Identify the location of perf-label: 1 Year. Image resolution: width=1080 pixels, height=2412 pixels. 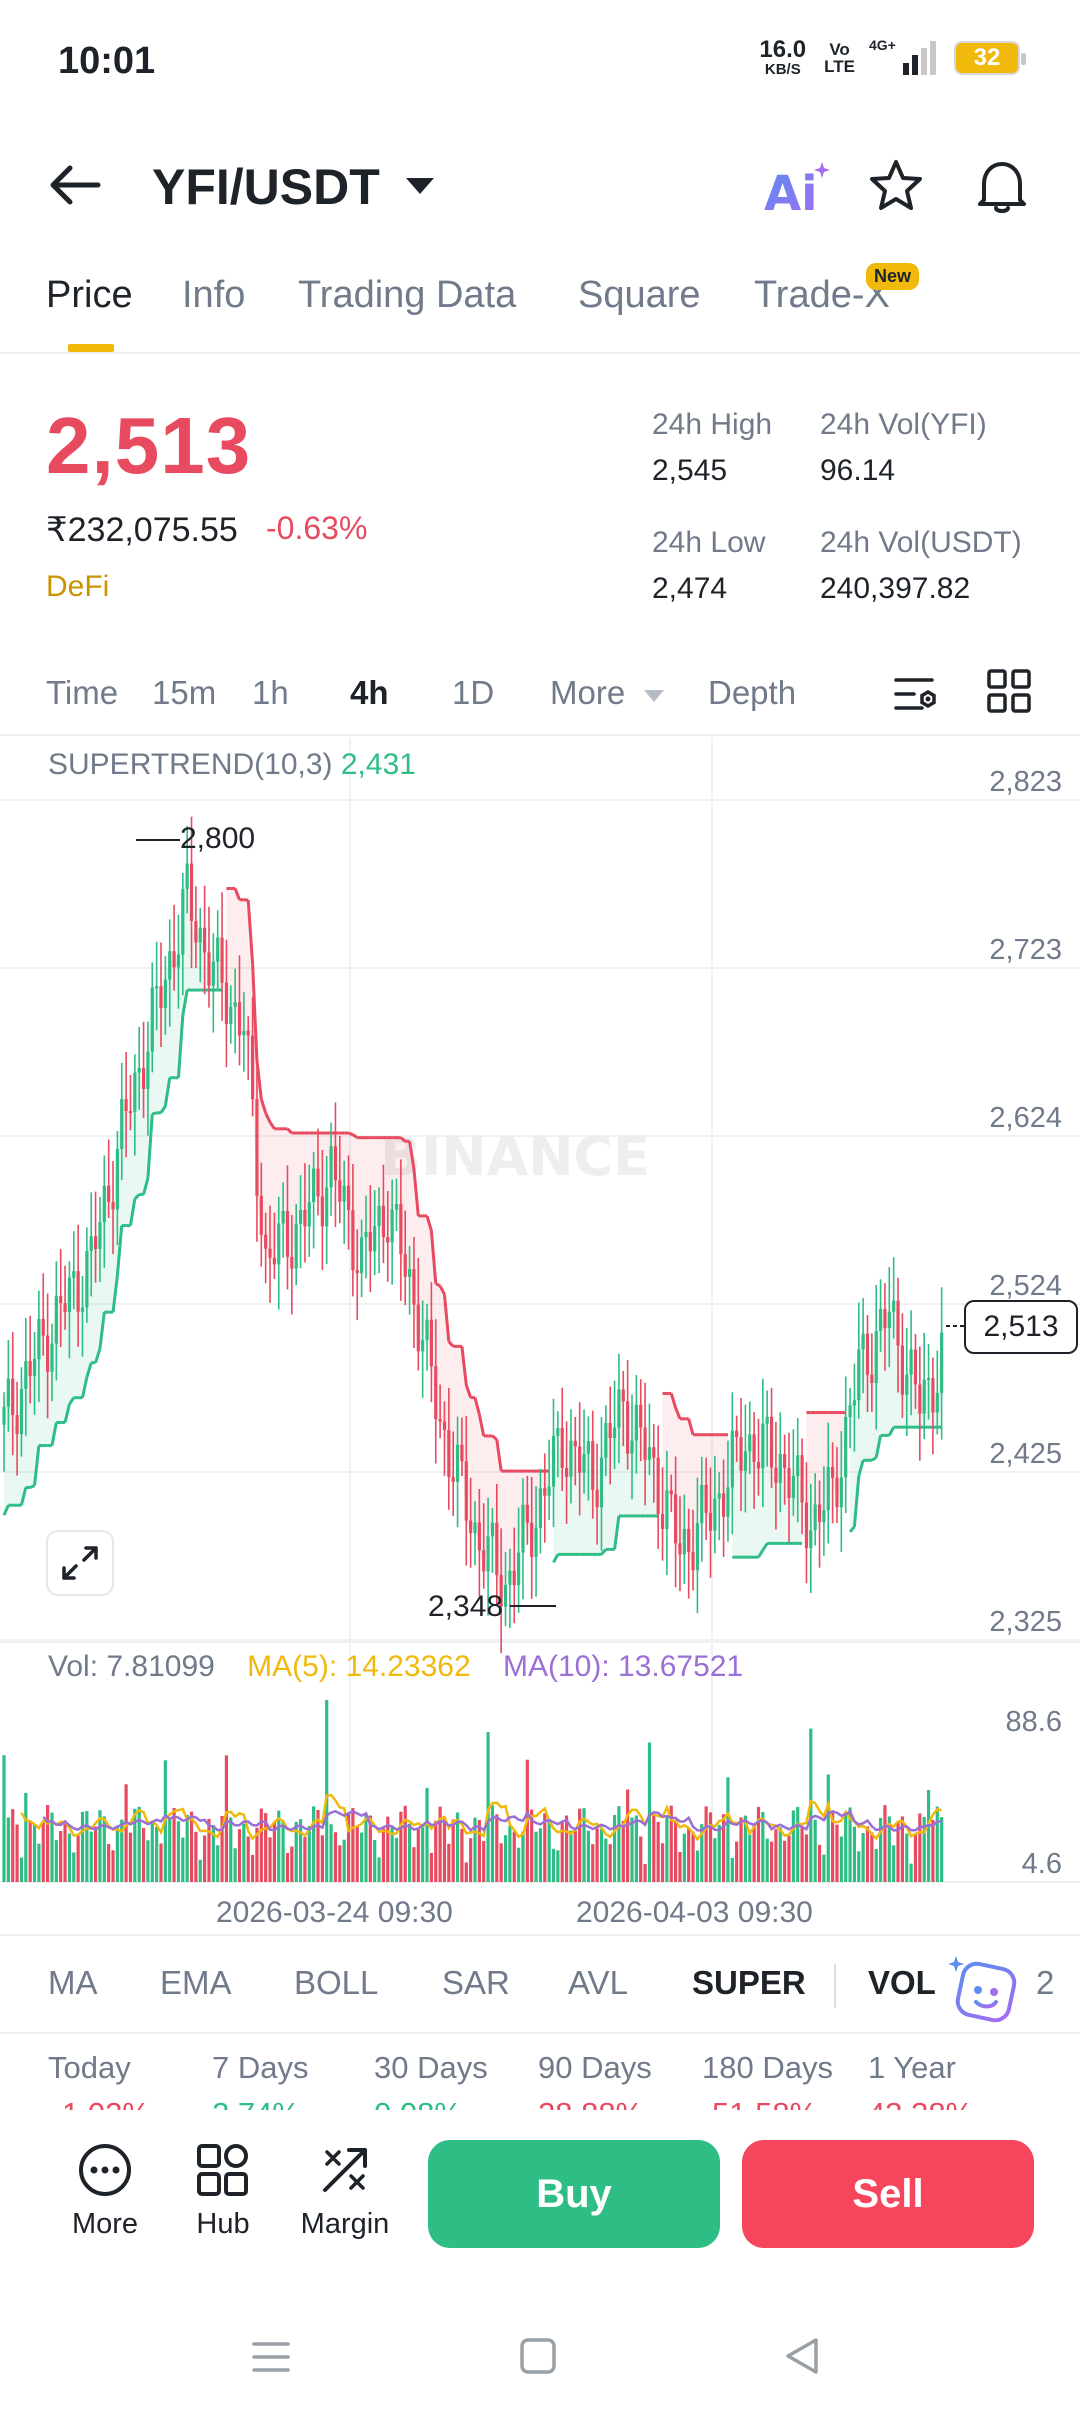
(912, 2067).